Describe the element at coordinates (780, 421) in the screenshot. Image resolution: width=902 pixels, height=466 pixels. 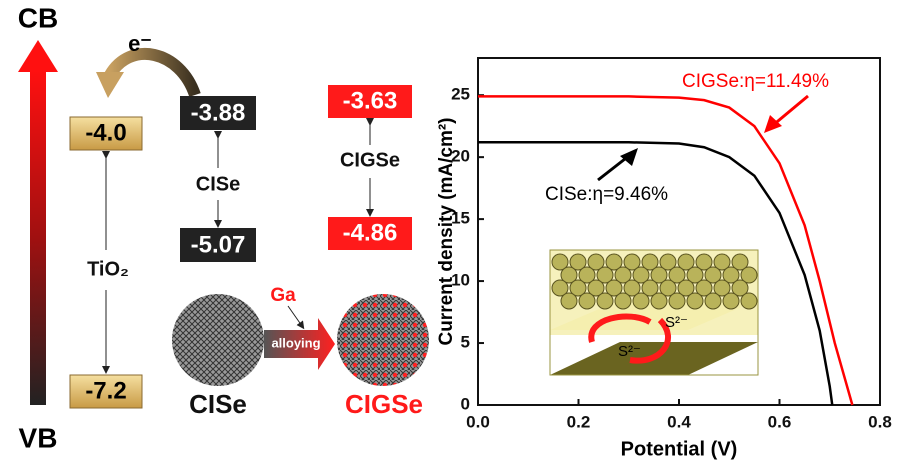
I see `x-tick-label: 0.6` at that location.